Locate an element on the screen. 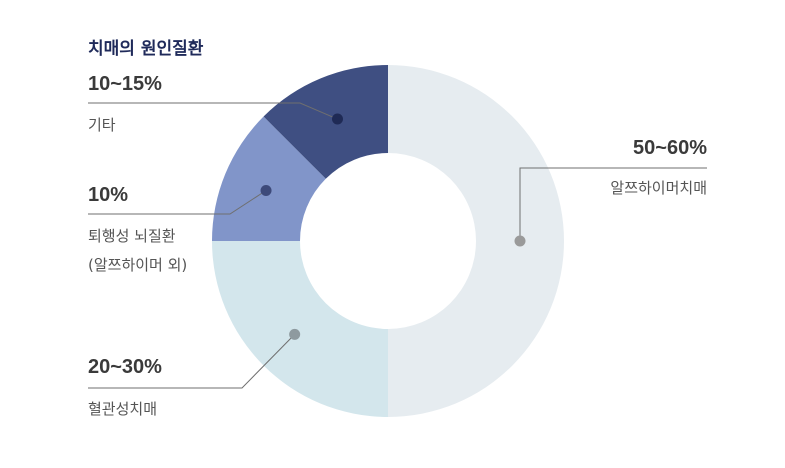 This screenshot has height=468, width=785. slice-0-percent: 50~60% is located at coordinates (670, 148).